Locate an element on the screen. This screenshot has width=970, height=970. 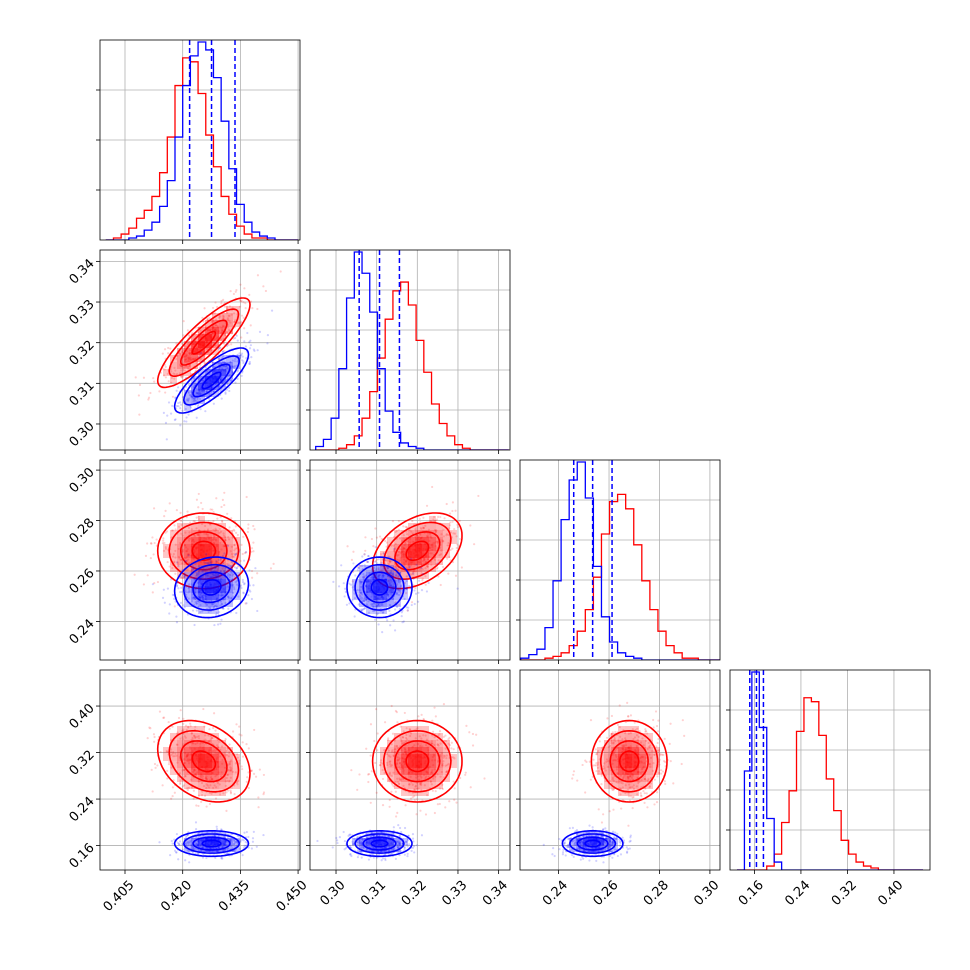
y-tick-label: 0.30 is located at coordinates (82, 434).